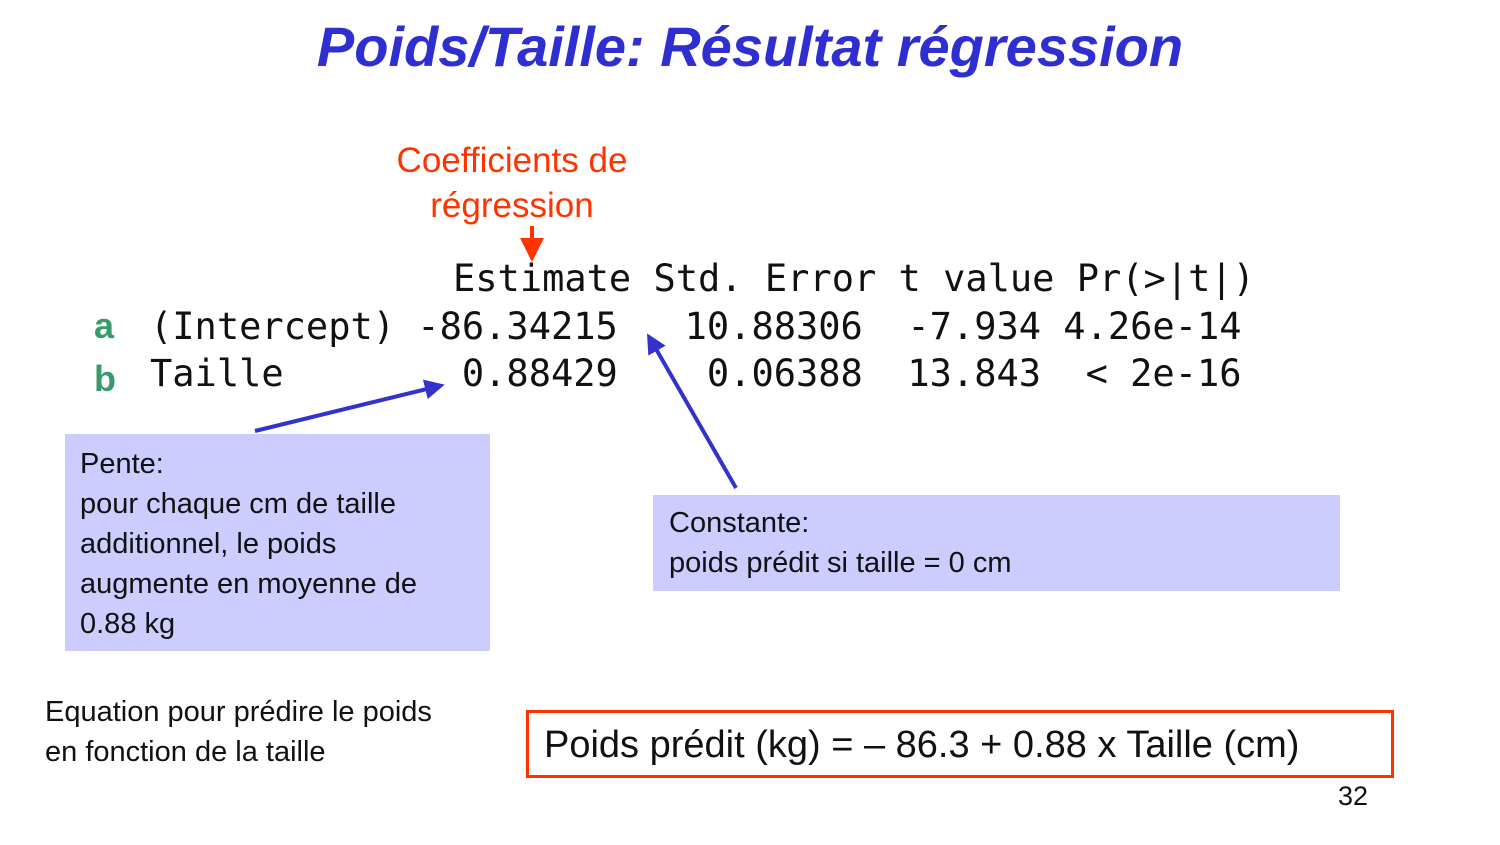 The image size is (1500, 845). I want to click on constante-line-1: Constante:, so click(739, 523).